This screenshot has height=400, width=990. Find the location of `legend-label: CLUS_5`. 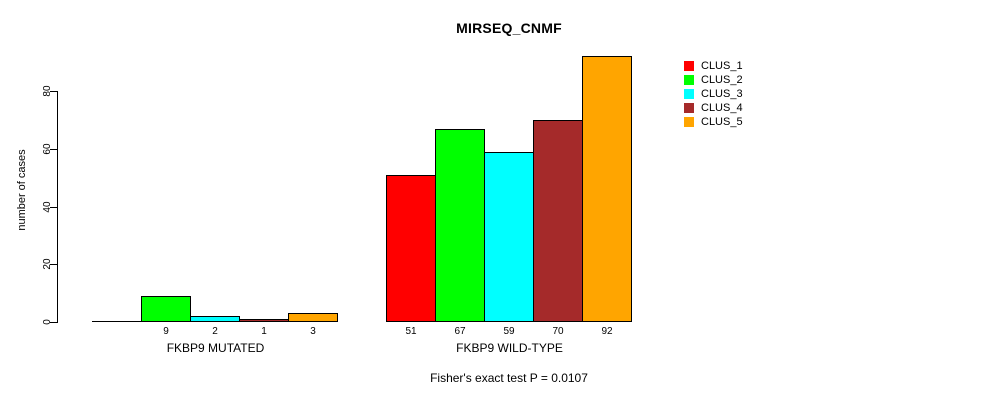

legend-label: CLUS_5 is located at coordinates (722, 122).